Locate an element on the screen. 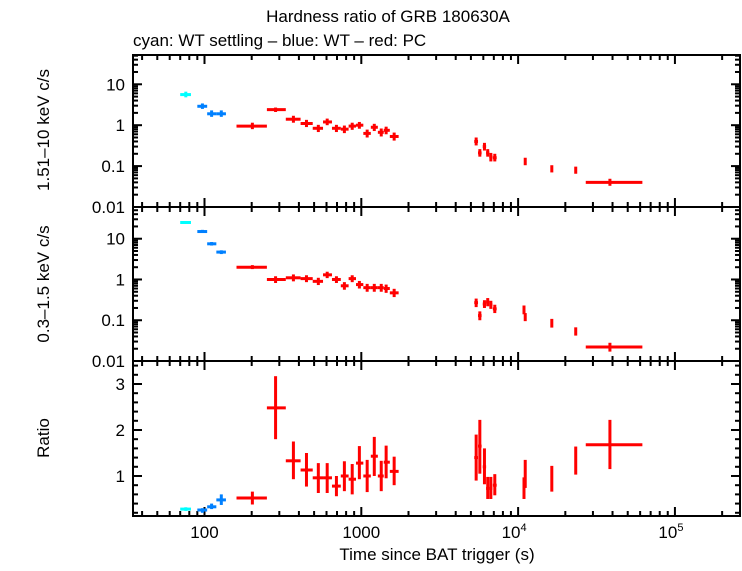 This screenshot has width=742, height=571. x-tick-label-base: 1000 is located at coordinates (361, 532).